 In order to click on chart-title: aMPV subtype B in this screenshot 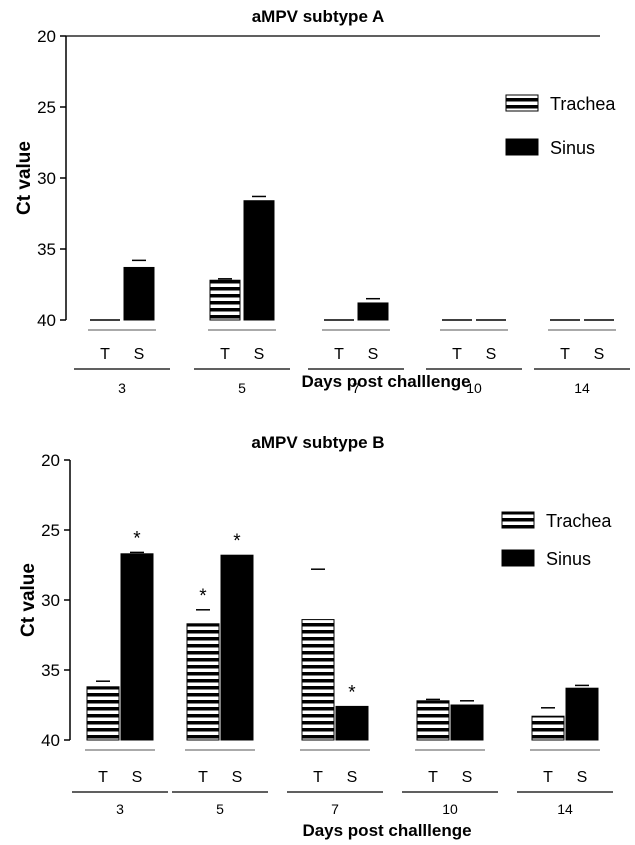, I will do `click(317, 442)`.